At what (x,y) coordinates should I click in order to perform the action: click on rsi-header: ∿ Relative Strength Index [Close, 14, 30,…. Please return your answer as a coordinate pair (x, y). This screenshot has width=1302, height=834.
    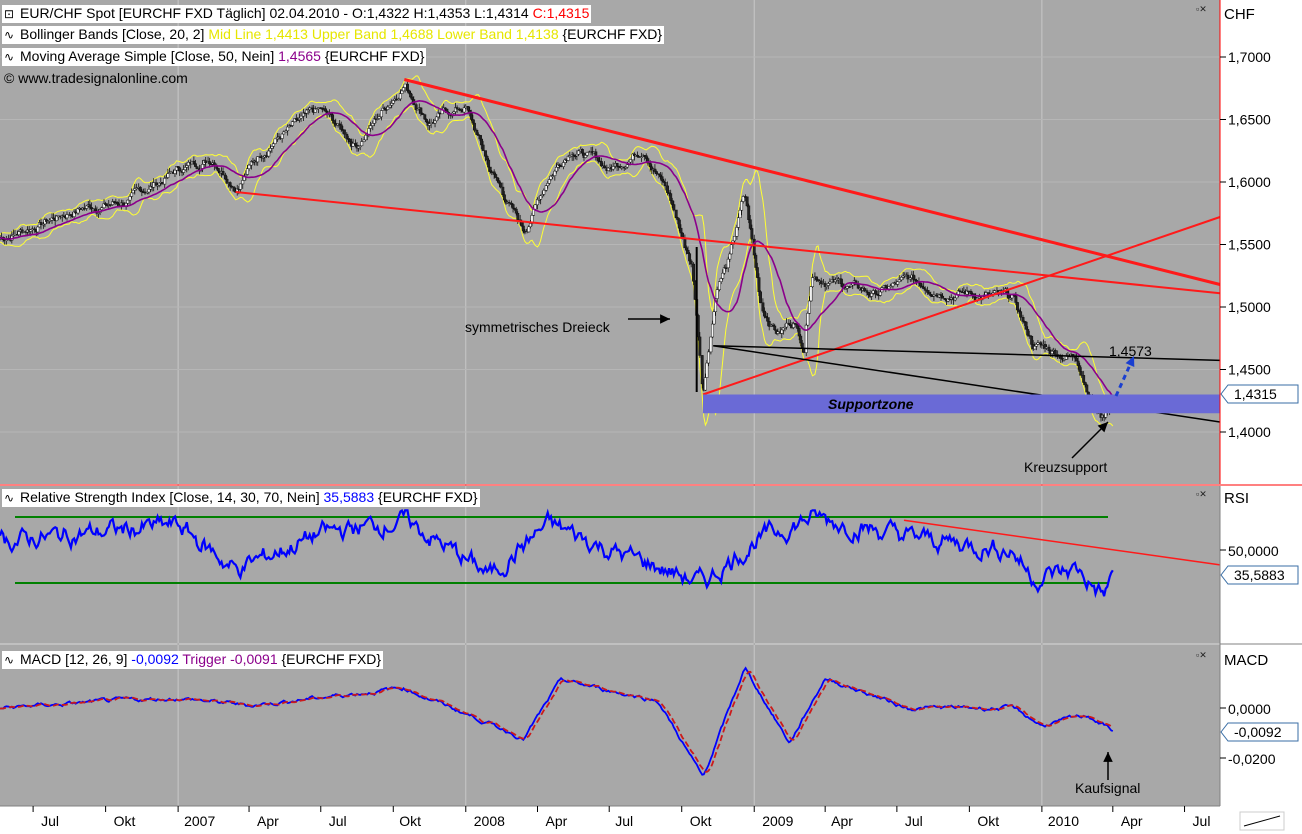
    Looking at the image, I should click on (241, 498).